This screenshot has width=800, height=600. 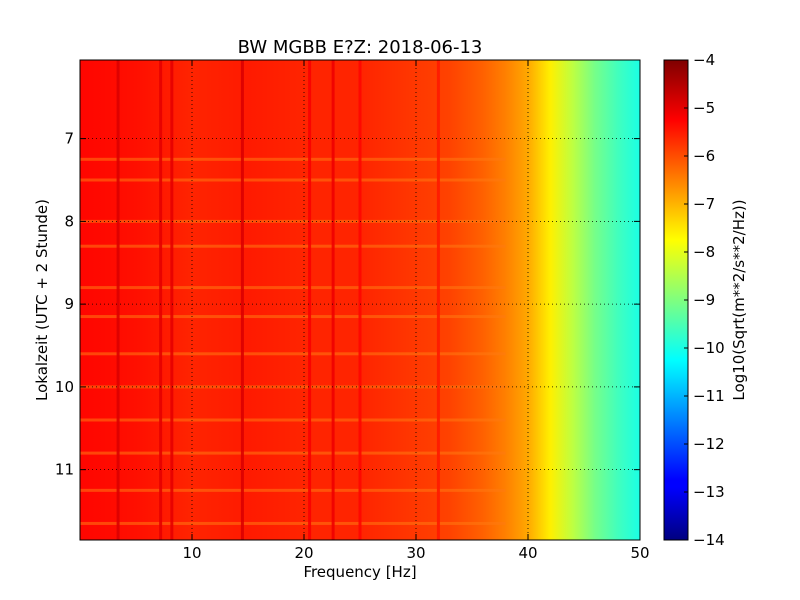 What do you see at coordinates (303, 553) in the screenshot?
I see `x-tick-label: 20` at bounding box center [303, 553].